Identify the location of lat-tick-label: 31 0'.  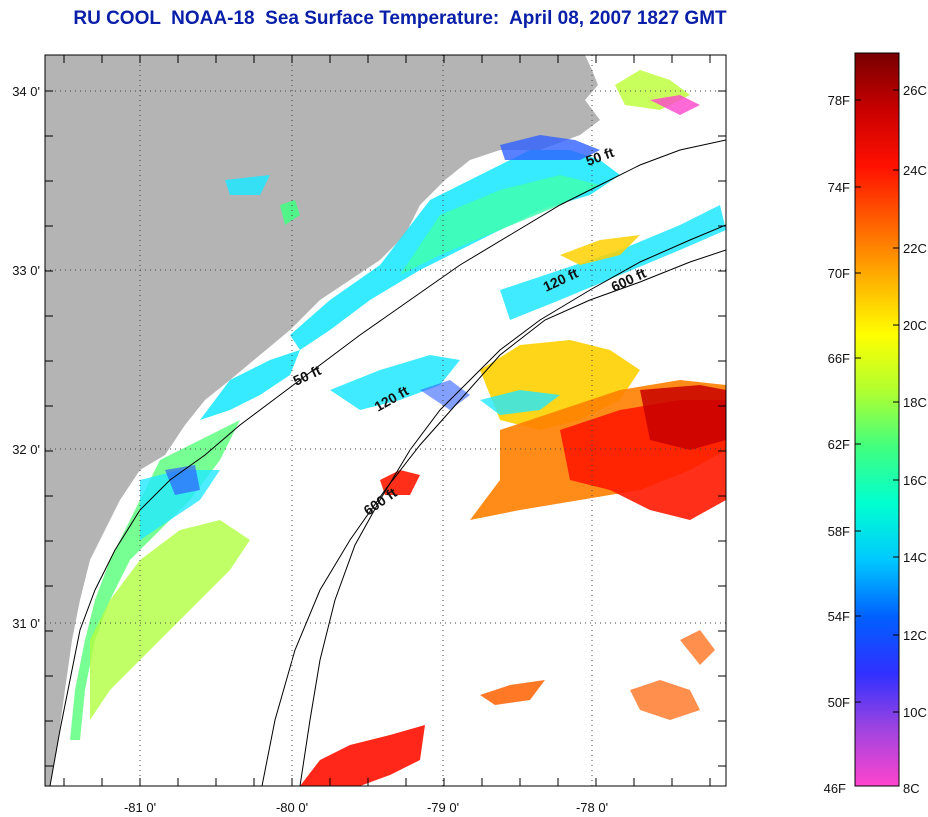
(26, 623).